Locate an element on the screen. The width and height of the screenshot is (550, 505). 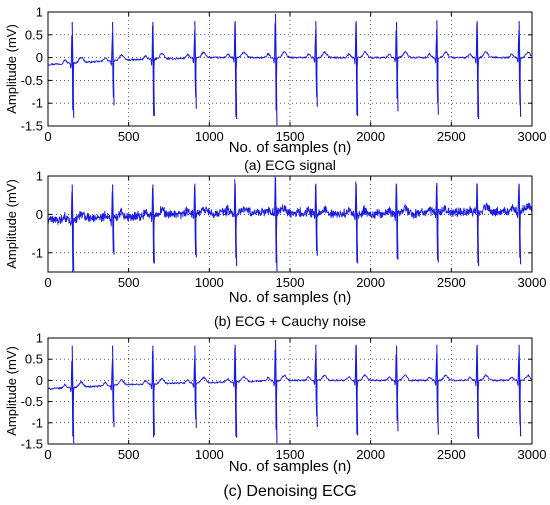
panel-caption: (a) ECG signal is located at coordinates (290, 165).